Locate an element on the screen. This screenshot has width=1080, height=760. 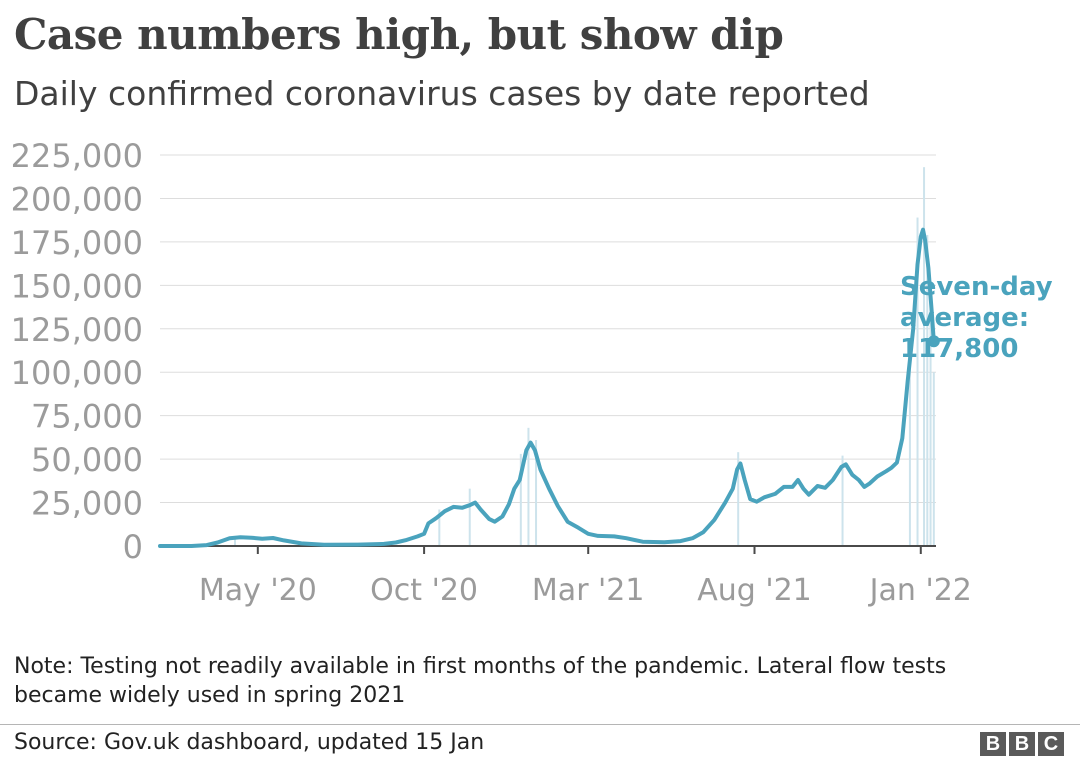
x-tick-label: Oct '20 is located at coordinates (424, 590).